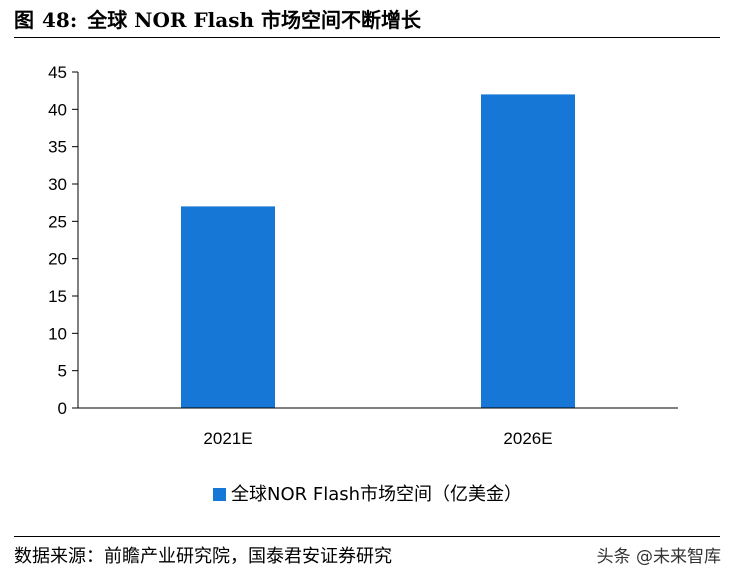 This screenshot has width=735, height=577. I want to click on x-tick-label: 2026E, so click(527, 438).